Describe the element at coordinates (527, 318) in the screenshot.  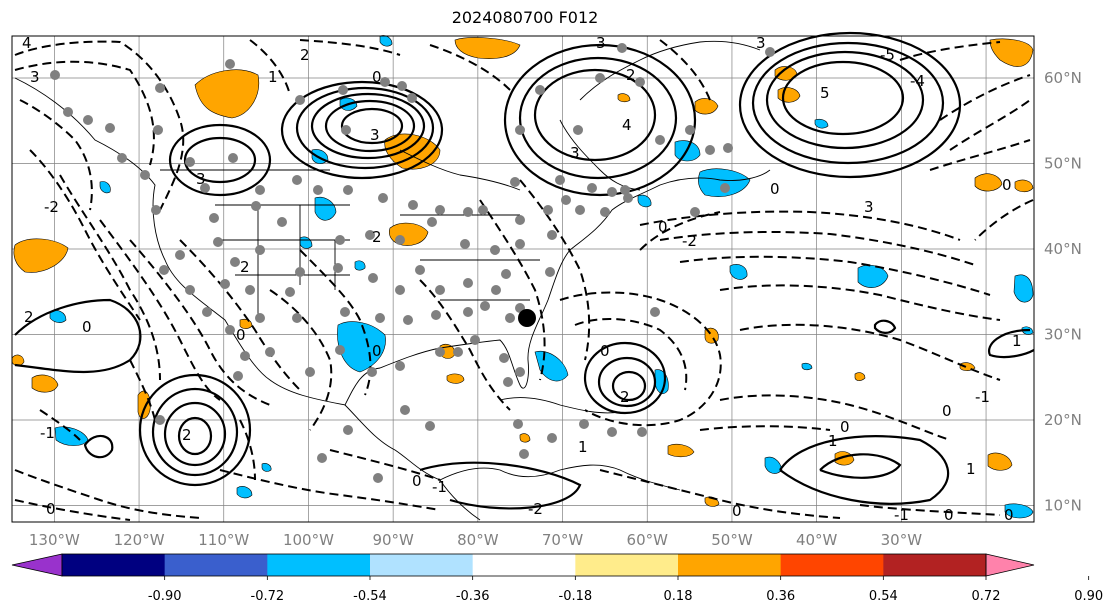
I see `reference-point-marker` at that location.